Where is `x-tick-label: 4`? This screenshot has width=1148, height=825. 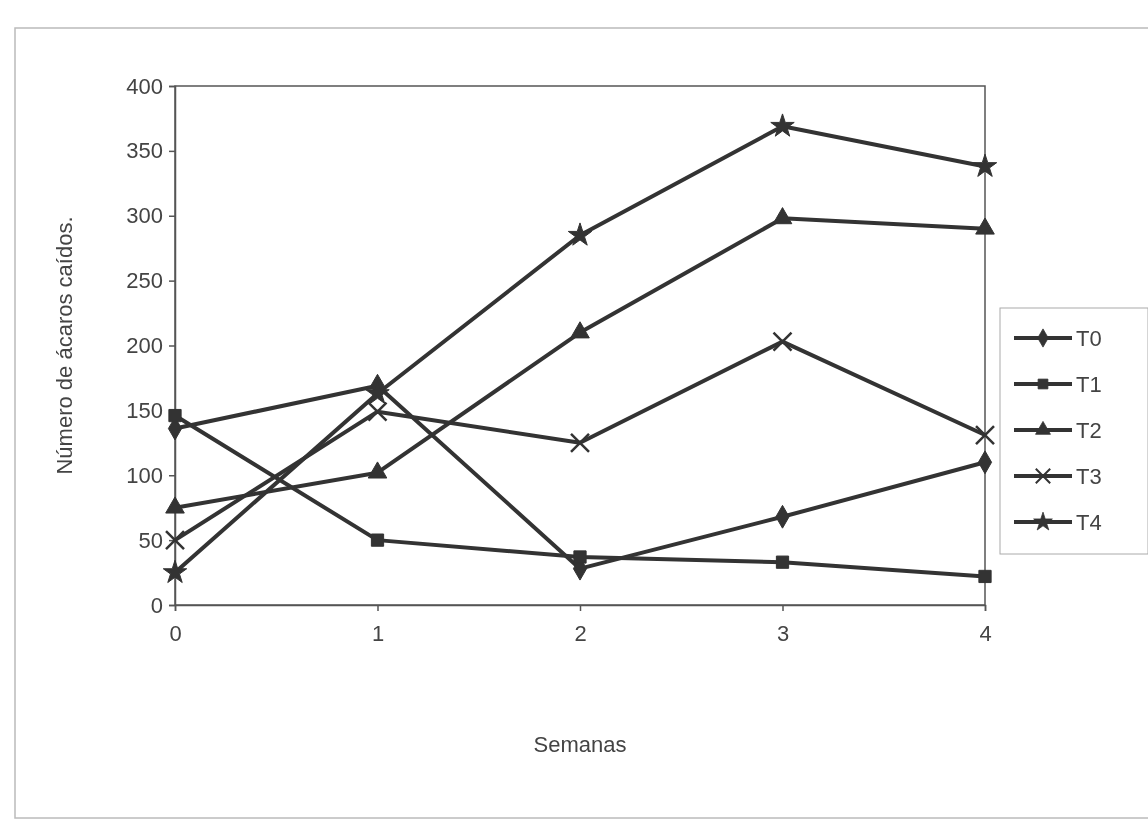
x-tick-label: 4 is located at coordinates (985, 633).